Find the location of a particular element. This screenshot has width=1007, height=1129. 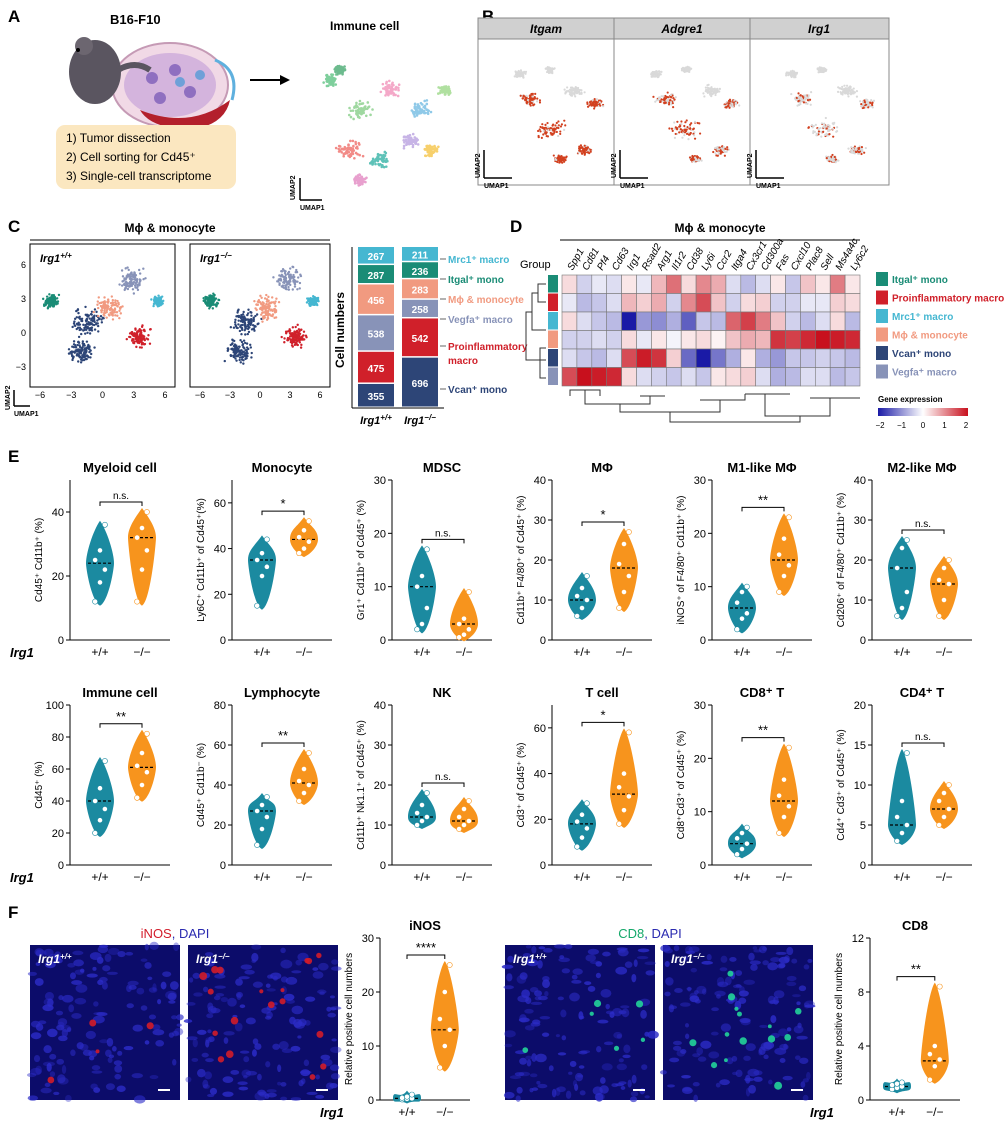

heatmap-legend-label: Mϕ & monocyte is located at coordinates (930, 336).